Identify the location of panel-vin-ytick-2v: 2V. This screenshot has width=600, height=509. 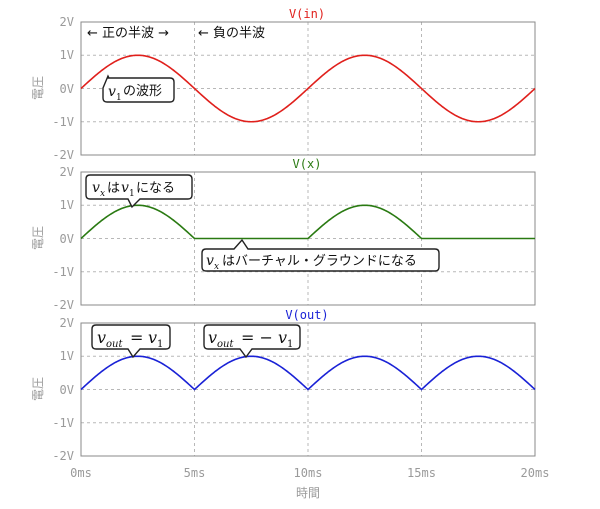
(67, 22).